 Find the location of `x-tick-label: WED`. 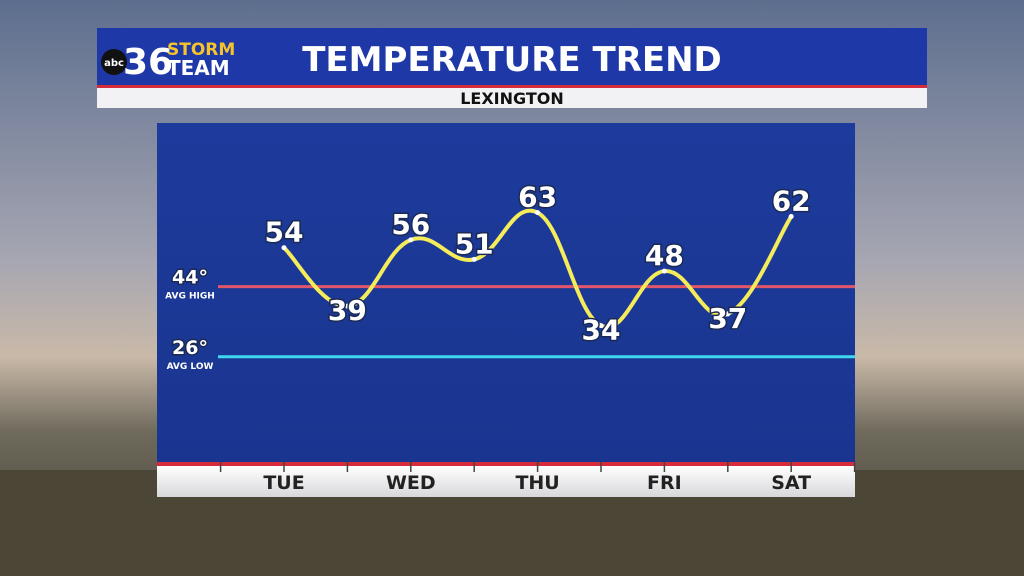

x-tick-label: WED is located at coordinates (411, 483).